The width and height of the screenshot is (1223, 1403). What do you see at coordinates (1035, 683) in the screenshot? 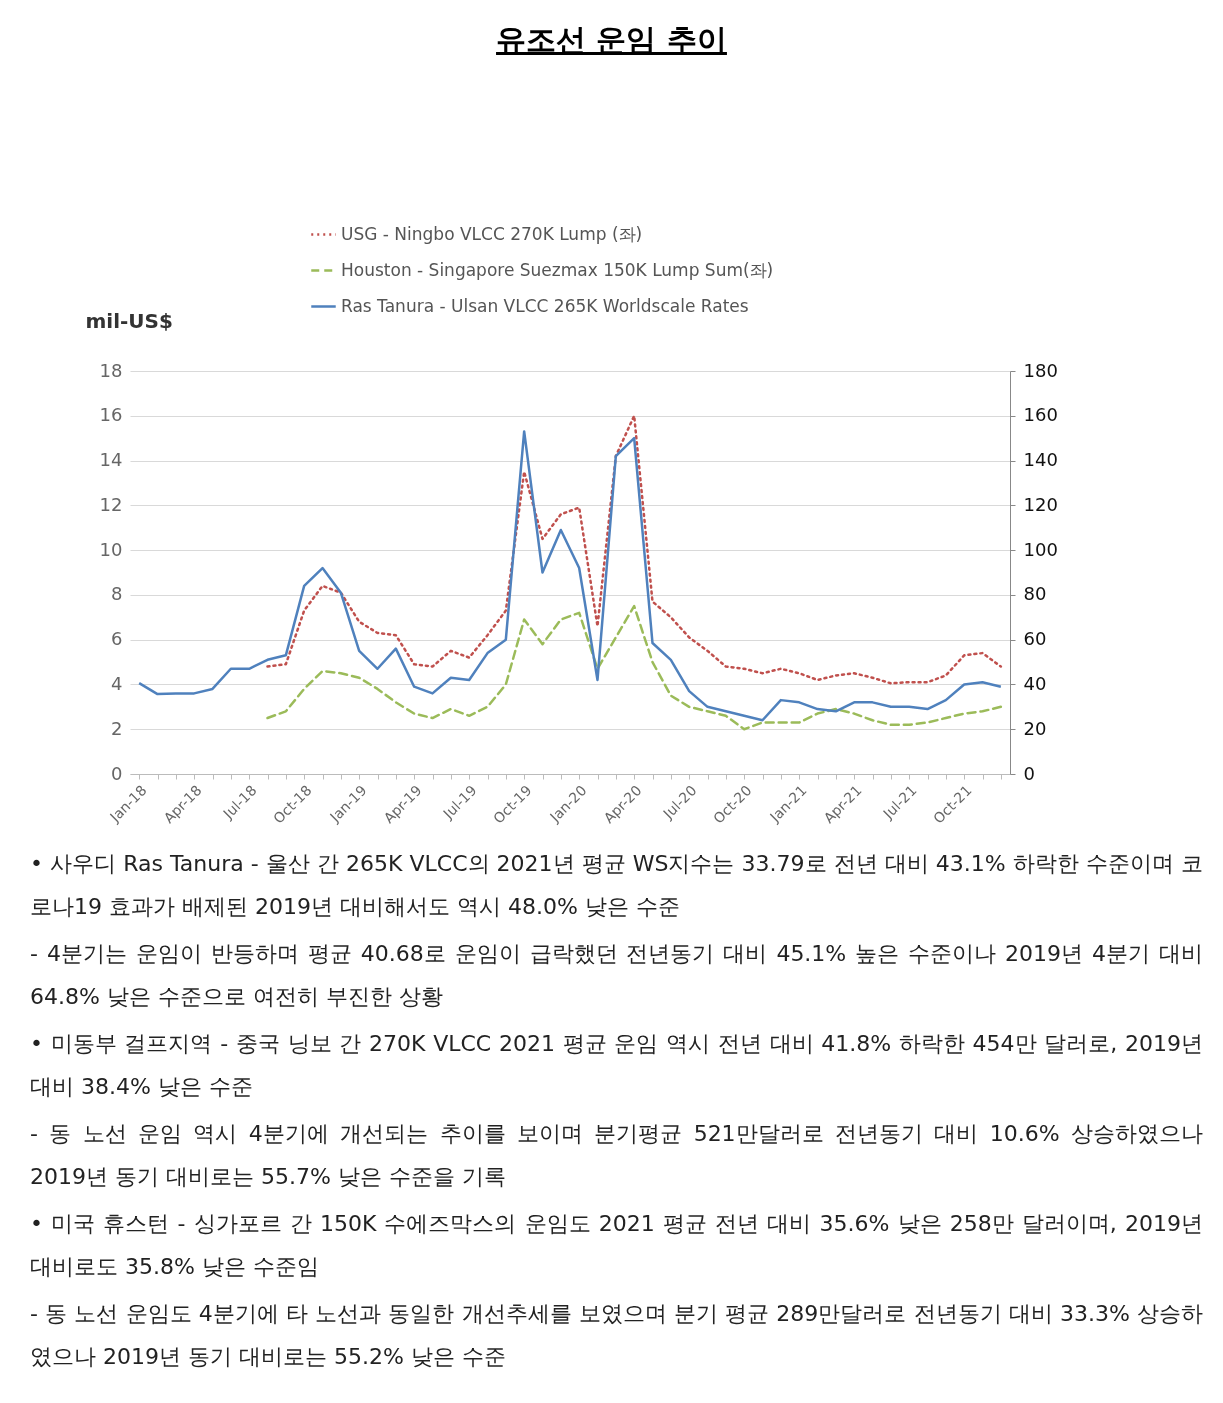
I see `y2-tick-label: 40` at bounding box center [1035, 683].